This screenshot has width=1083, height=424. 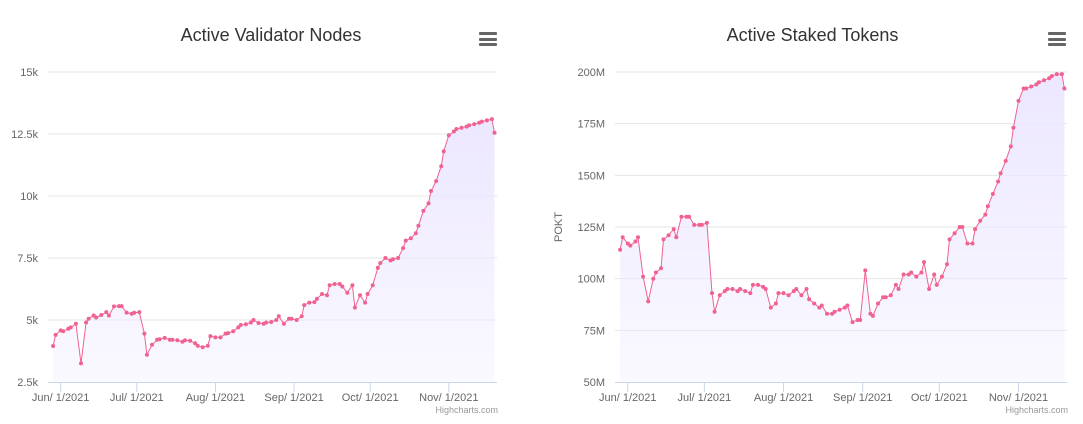 I want to click on chart-menu-icon, so click(x=488, y=40).